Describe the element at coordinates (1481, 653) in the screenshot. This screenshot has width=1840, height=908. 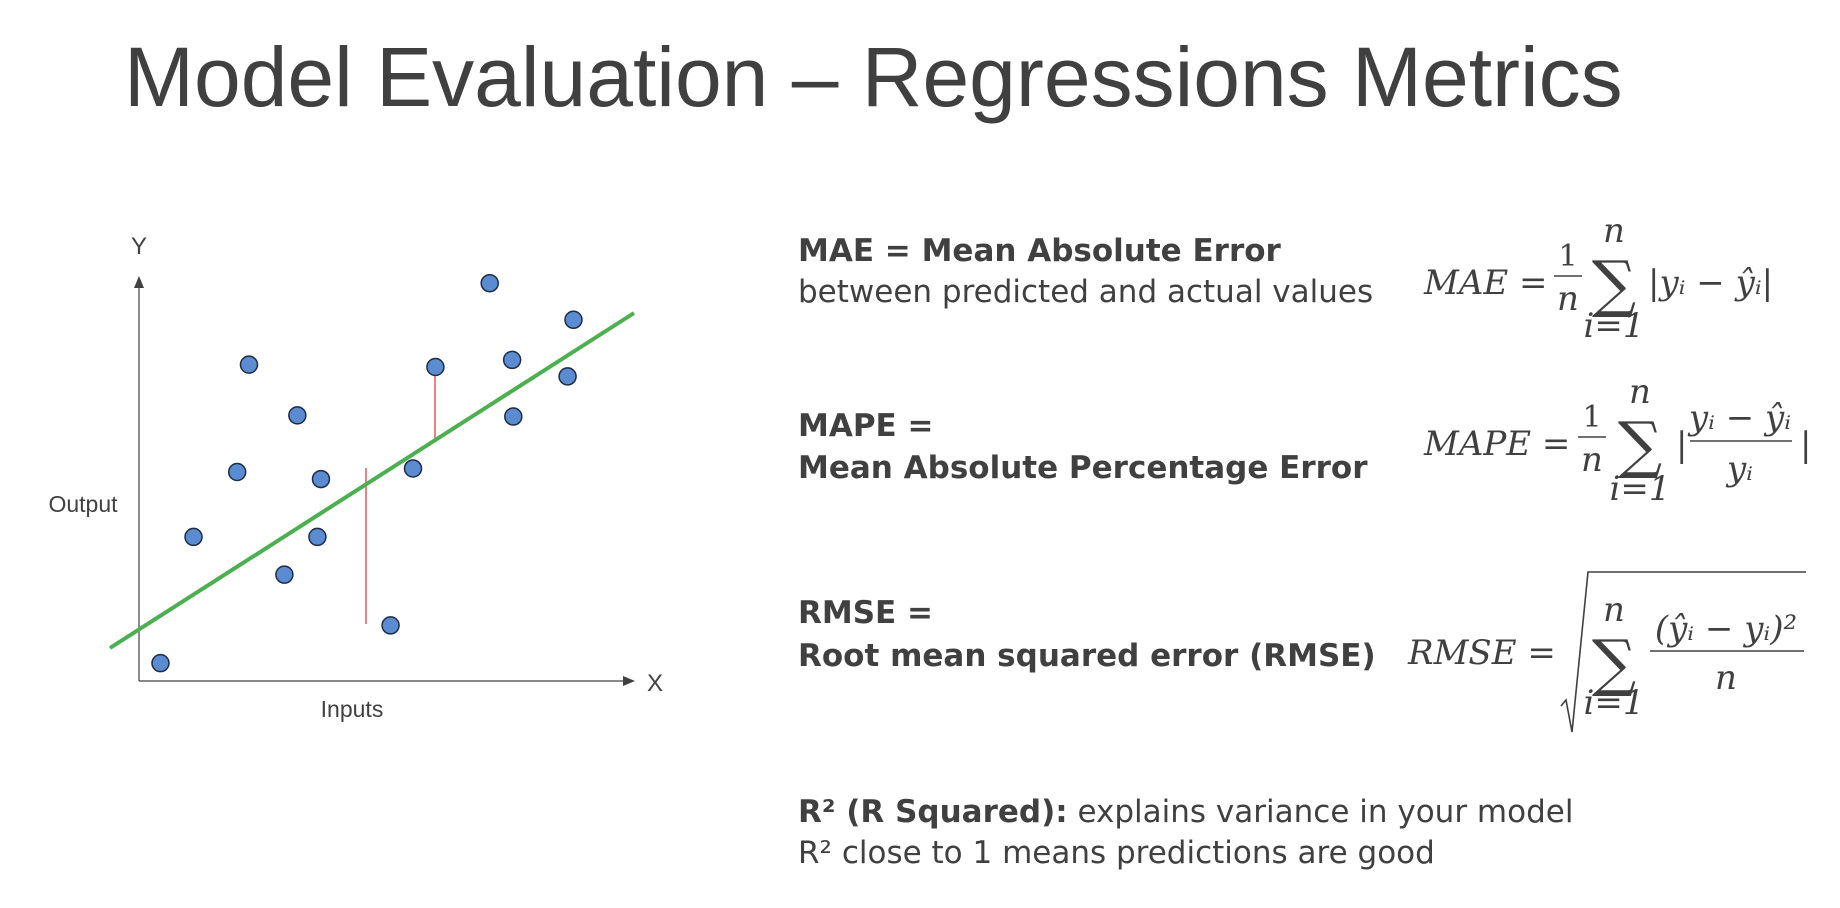
I see `formula-lhs: RMSE =` at that location.